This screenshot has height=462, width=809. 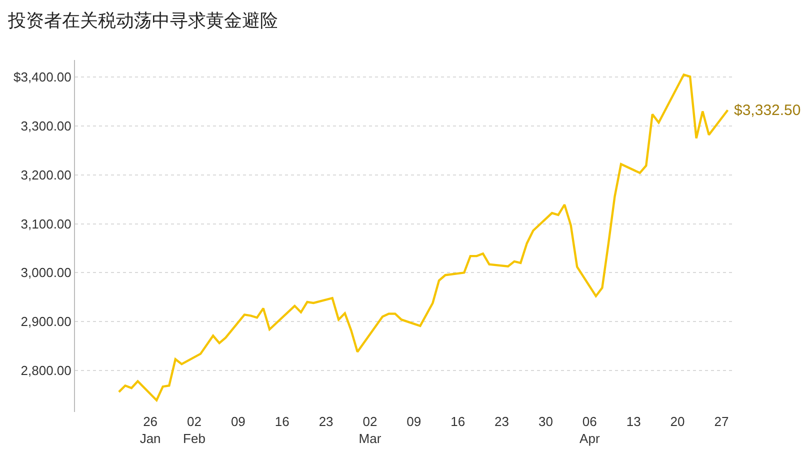 What do you see at coordinates (370, 430) in the screenshot?
I see `x-tick-label: 02 Mar` at bounding box center [370, 430].